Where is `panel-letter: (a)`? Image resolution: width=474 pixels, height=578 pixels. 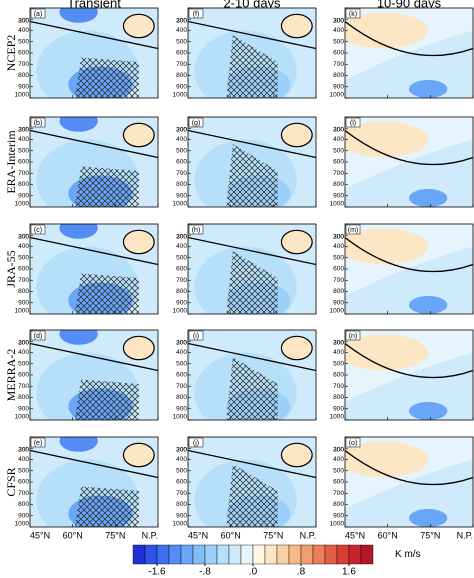
panel-letter: (a) is located at coordinates (38, 14).